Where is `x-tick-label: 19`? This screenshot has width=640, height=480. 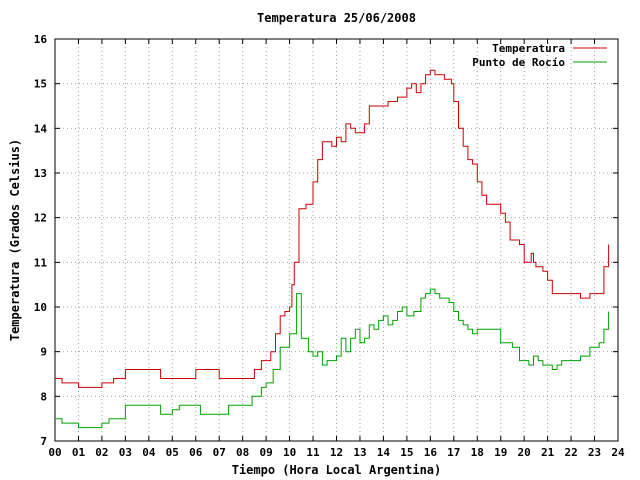 x-tick-label: 19 is located at coordinates (500, 452).